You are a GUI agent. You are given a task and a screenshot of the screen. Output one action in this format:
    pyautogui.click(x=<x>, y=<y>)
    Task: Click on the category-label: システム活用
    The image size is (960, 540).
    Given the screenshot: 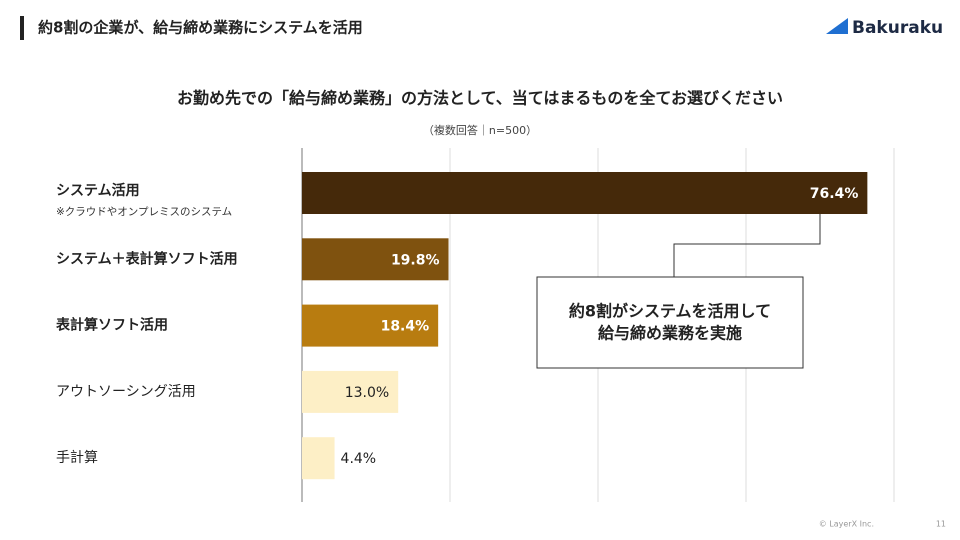 What is the action you would take?
    pyautogui.click(x=98, y=190)
    